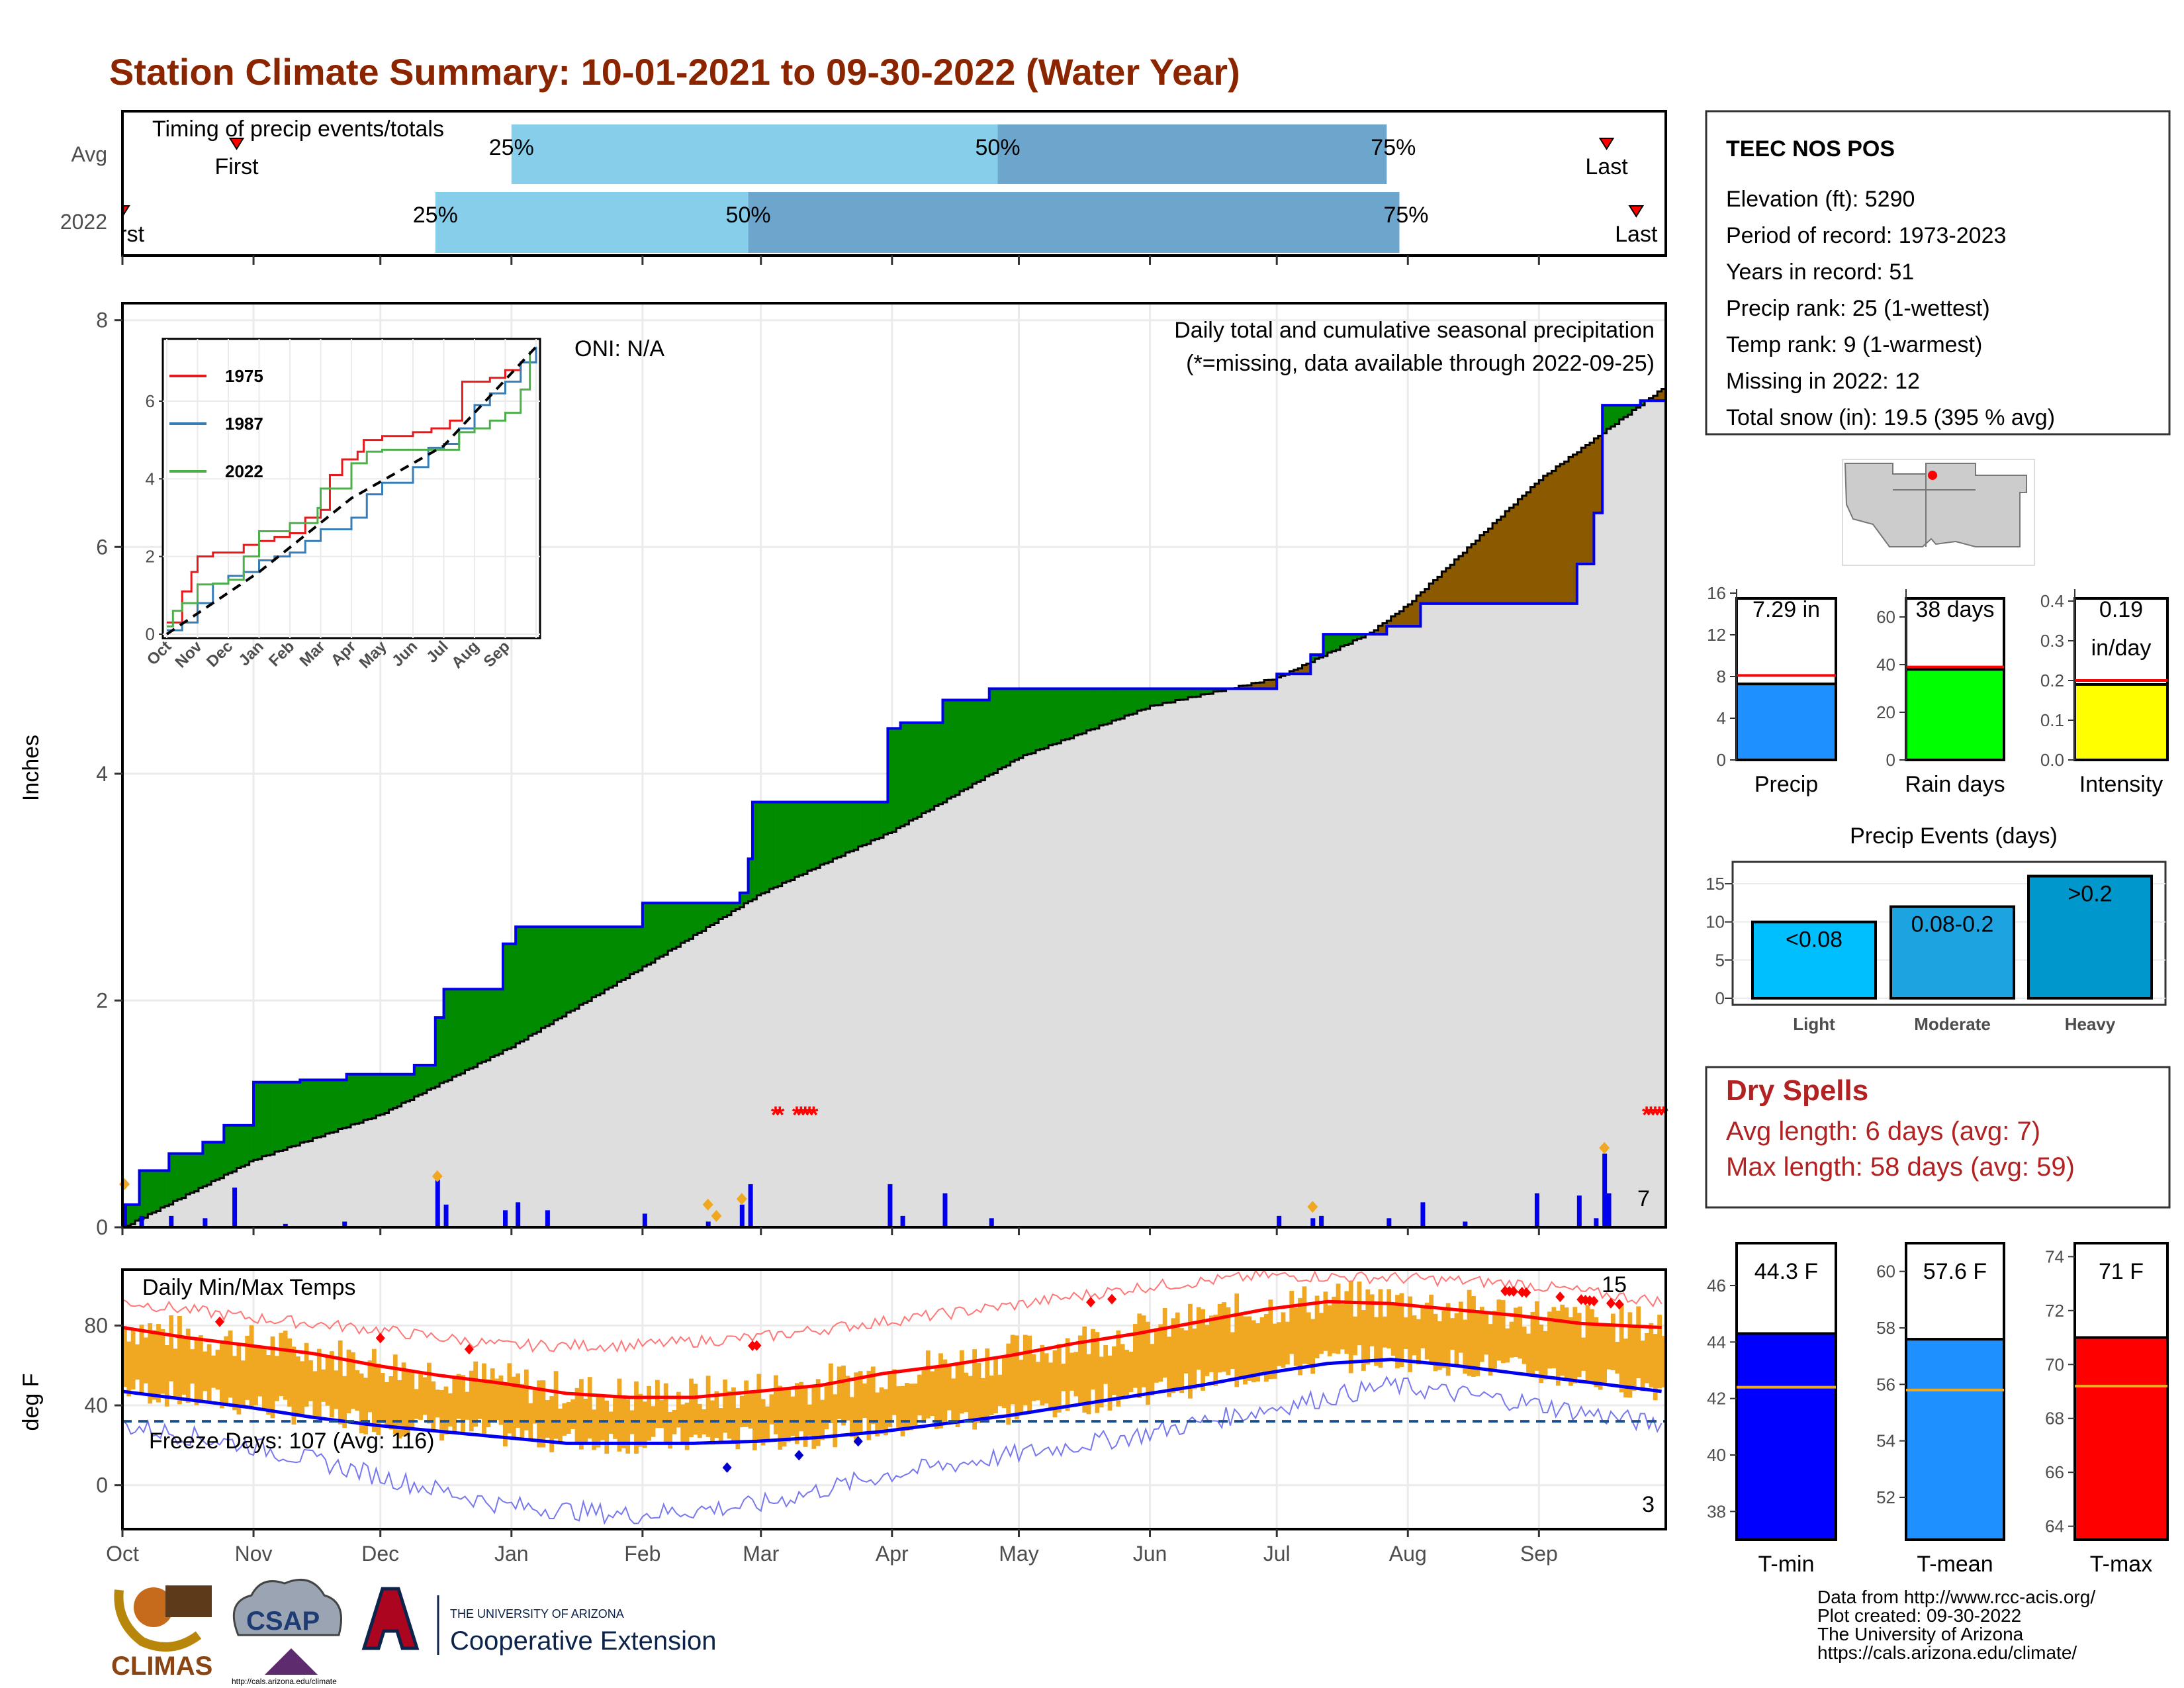 The height and width of the screenshot is (1688, 2184). I want to click on precip-y-label: Inches, so click(32, 768).